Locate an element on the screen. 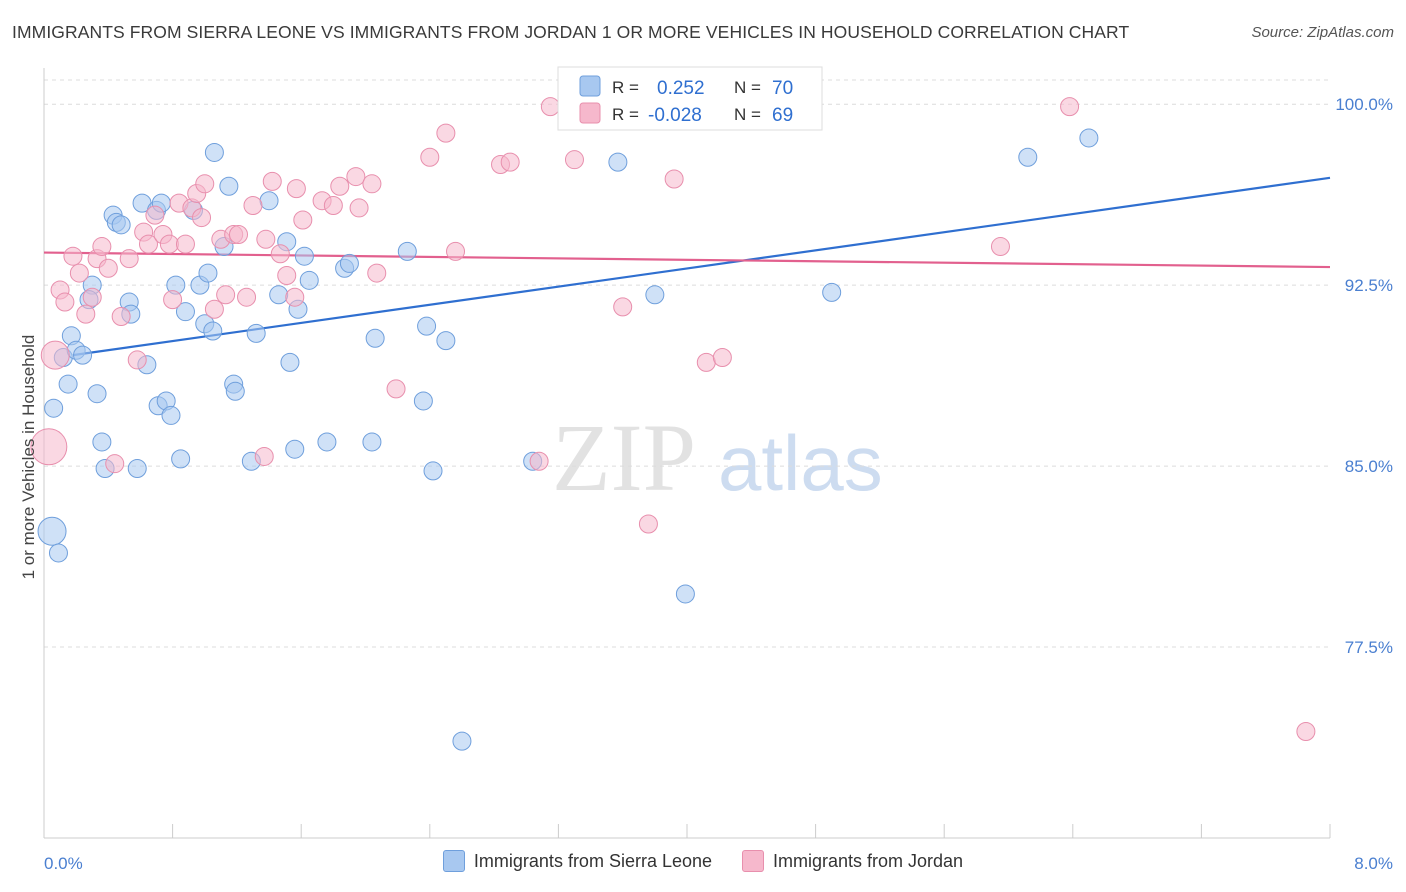  x-tick-max: 8.0% is located at coordinates (1373, 863).